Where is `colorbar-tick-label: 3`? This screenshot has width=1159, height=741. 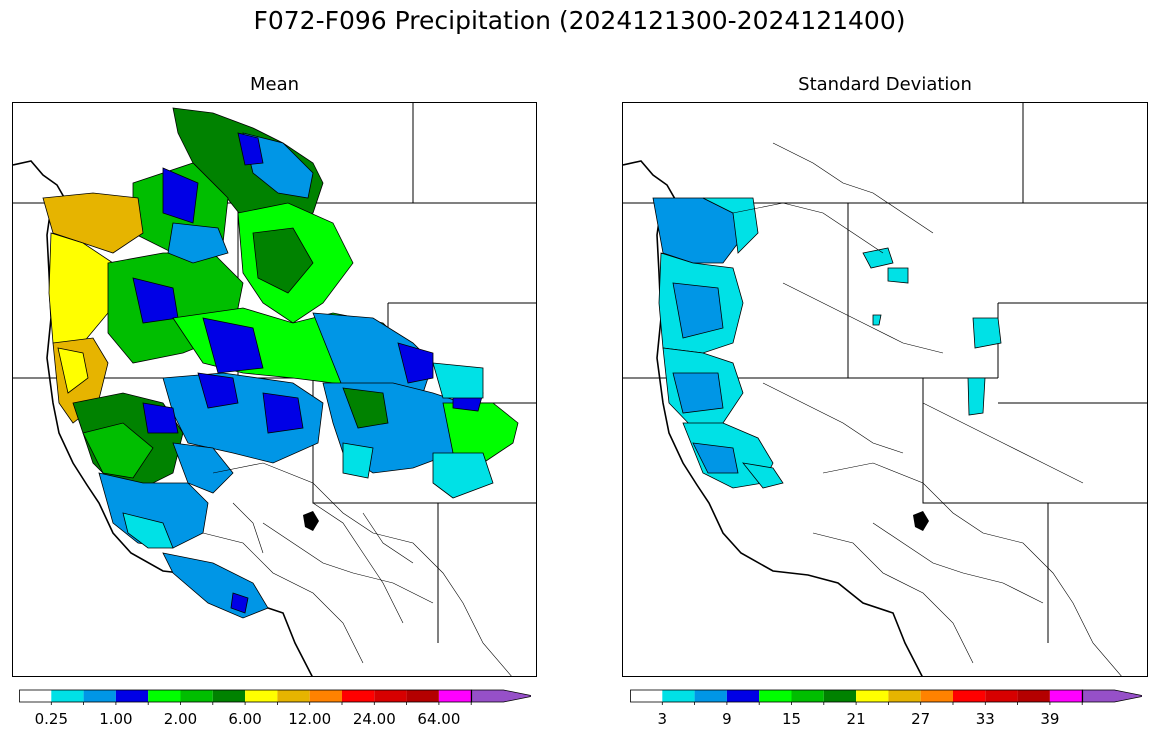
colorbar-tick-label: 3 is located at coordinates (662, 719).